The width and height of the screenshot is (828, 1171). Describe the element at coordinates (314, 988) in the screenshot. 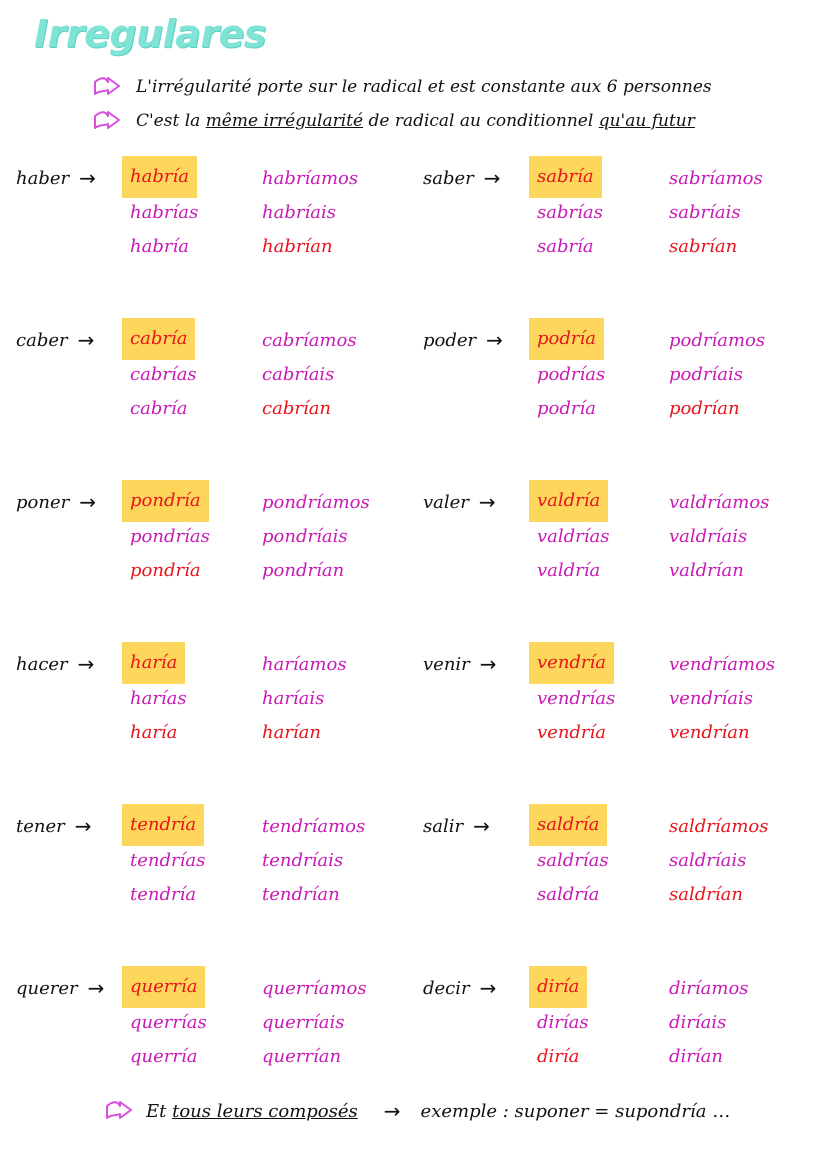

I see `form-1p: querríamos` at that location.